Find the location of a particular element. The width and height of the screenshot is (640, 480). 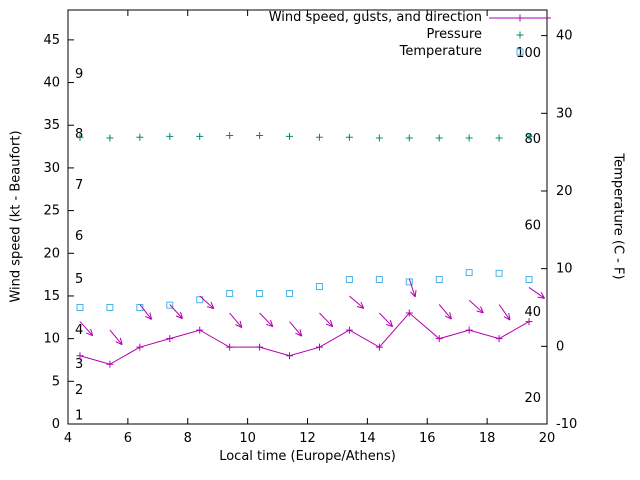

svg-text: 3 is located at coordinates (79, 364).